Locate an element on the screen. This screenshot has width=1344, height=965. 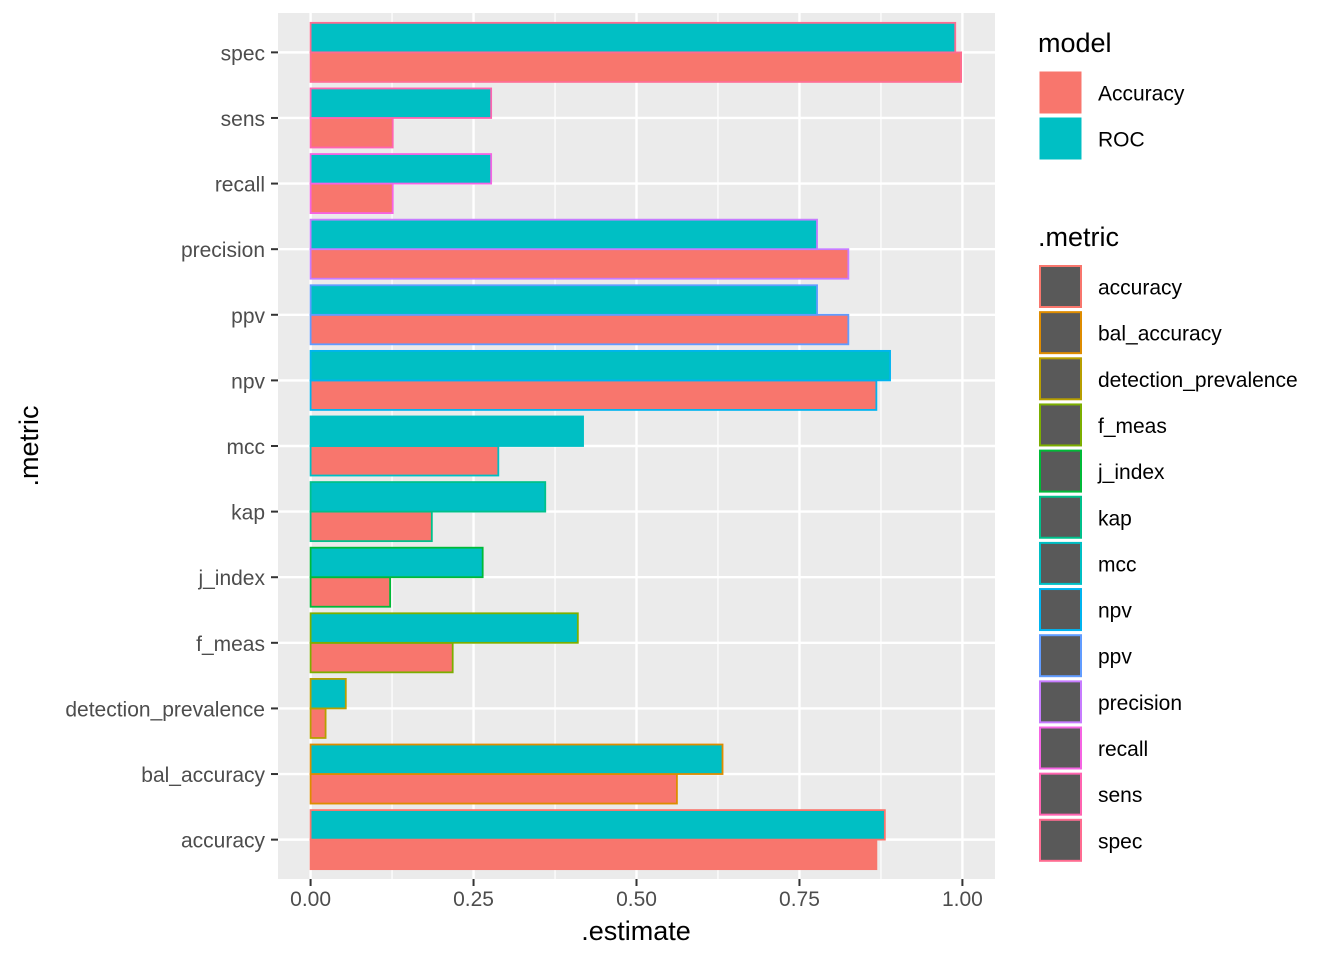
bar-precision-accuracy is located at coordinates (579, 264).